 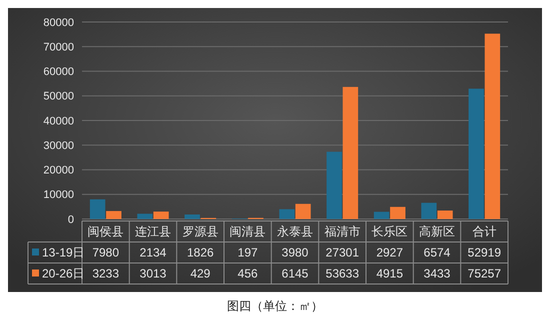 What do you see at coordinates (484, 231) in the screenshot?
I see `x-tick-label: 合计` at bounding box center [484, 231].